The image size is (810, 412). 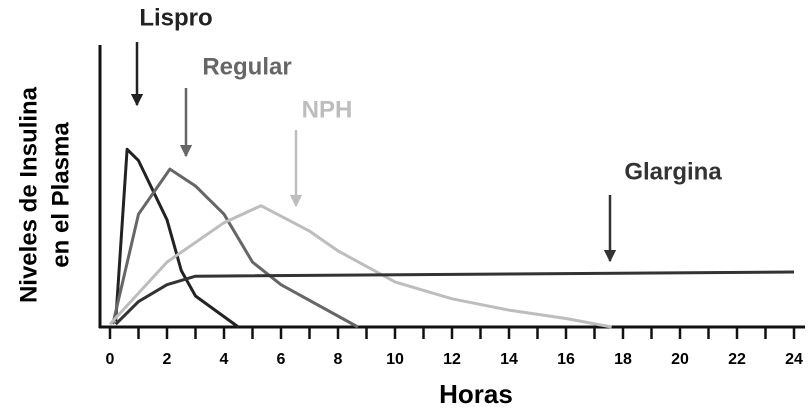 What do you see at coordinates (110, 359) in the screenshot?
I see `x-tick-label: 0` at bounding box center [110, 359].